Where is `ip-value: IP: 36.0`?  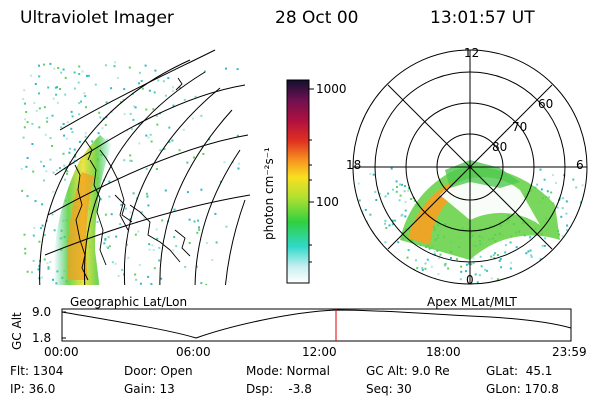 ip-value: IP: 36.0 is located at coordinates (33, 389).